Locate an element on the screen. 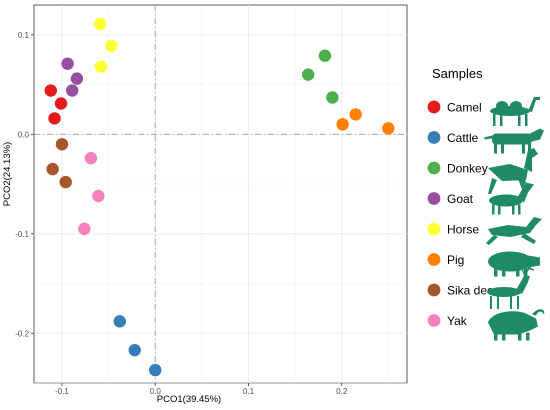 The width and height of the screenshot is (550, 410). horse-icon is located at coordinates (514, 231).